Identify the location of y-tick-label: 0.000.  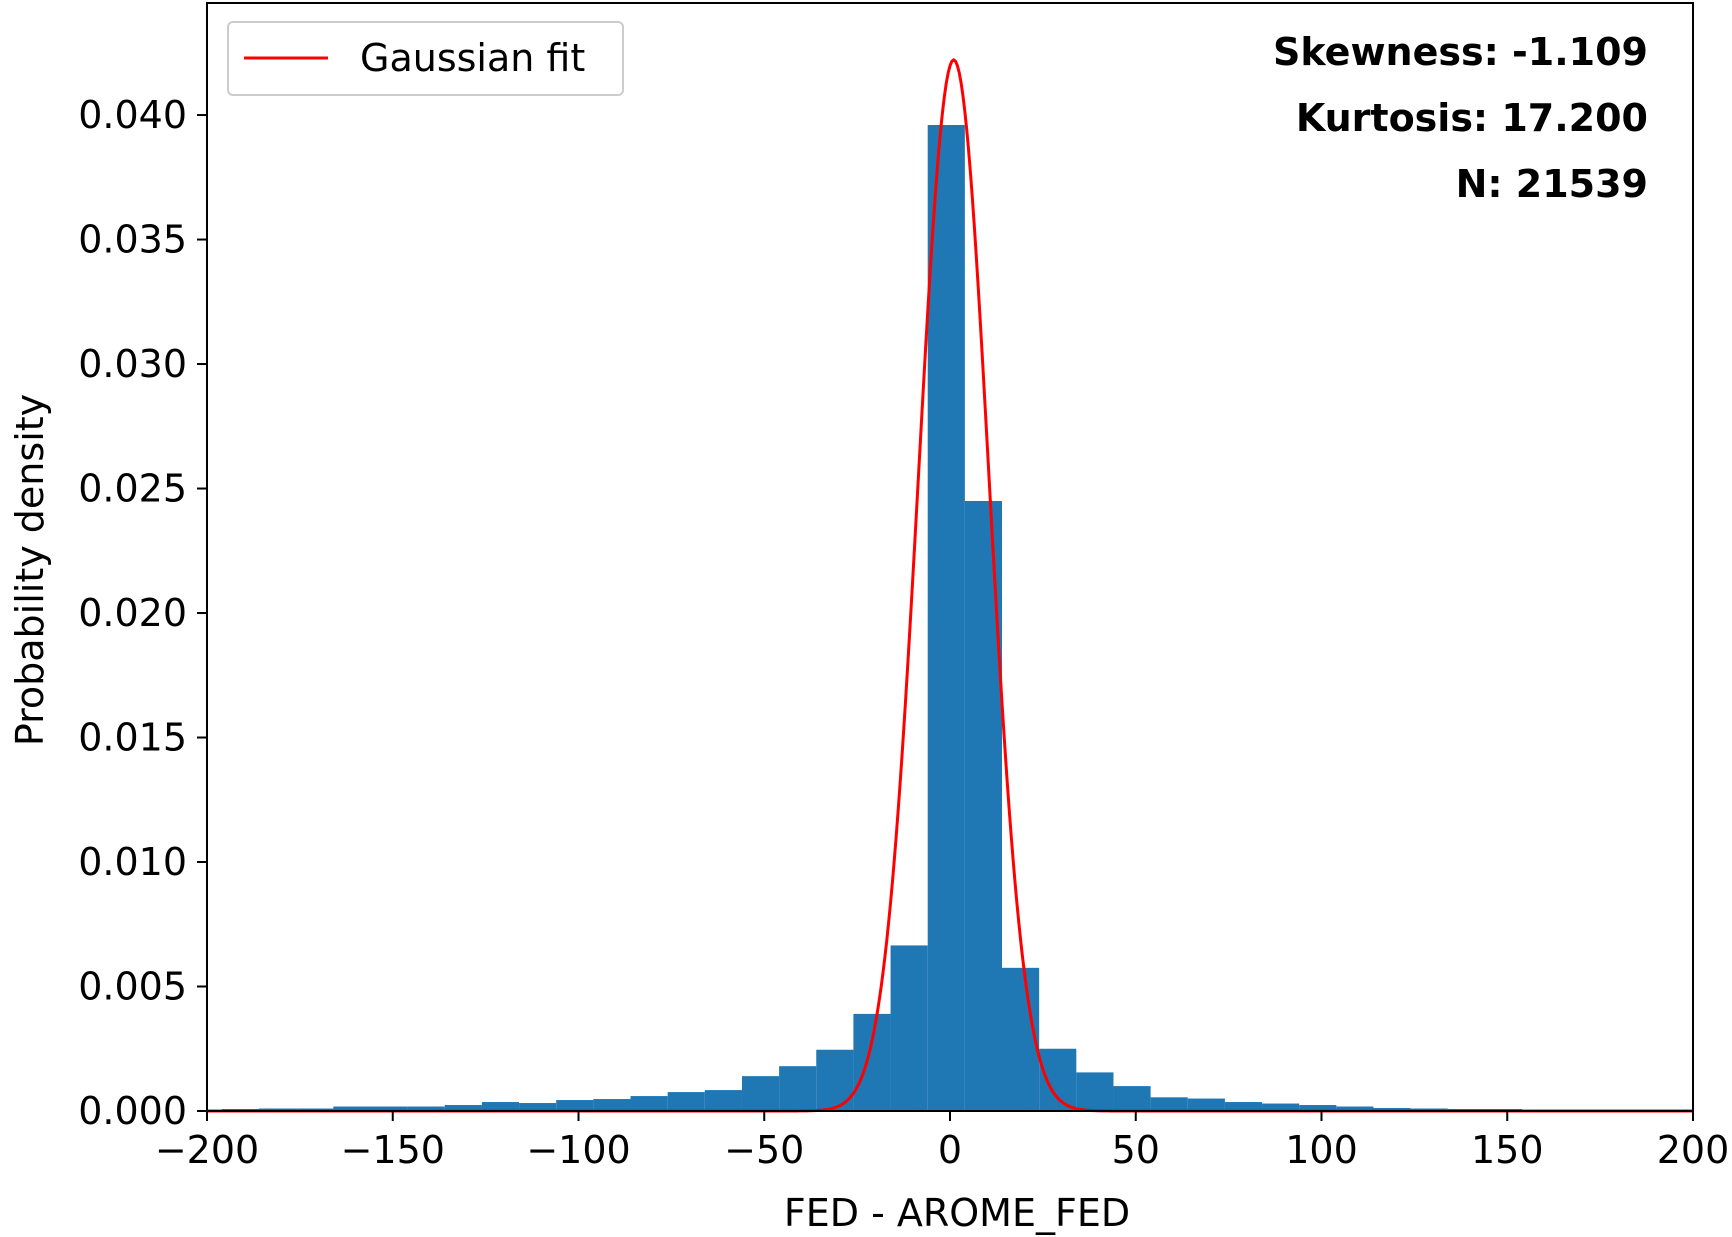
(132, 1111).